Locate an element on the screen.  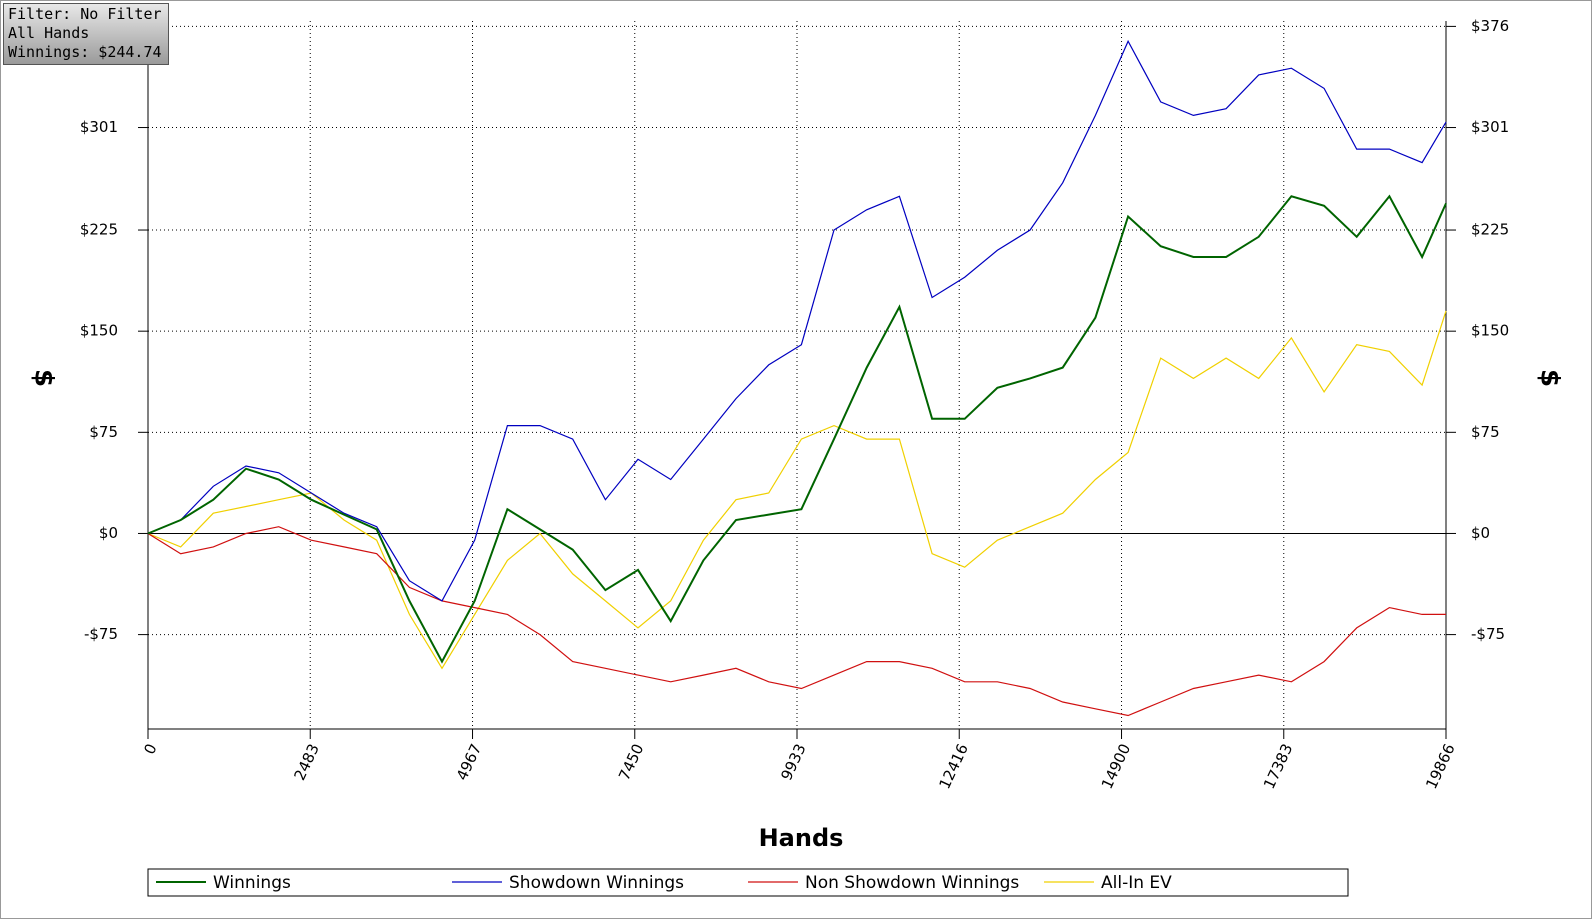
x-tick-label: 0 is located at coordinates (150, 749).